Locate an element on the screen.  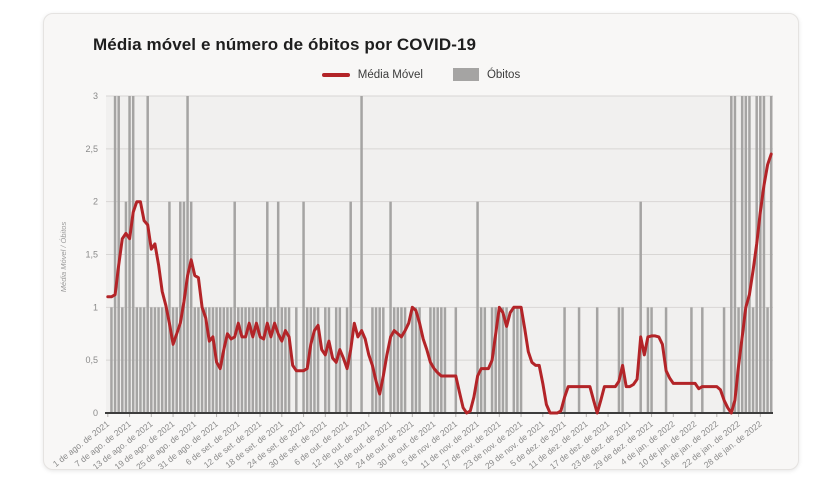
svg-text: 2 is located at coordinates (95, 202).